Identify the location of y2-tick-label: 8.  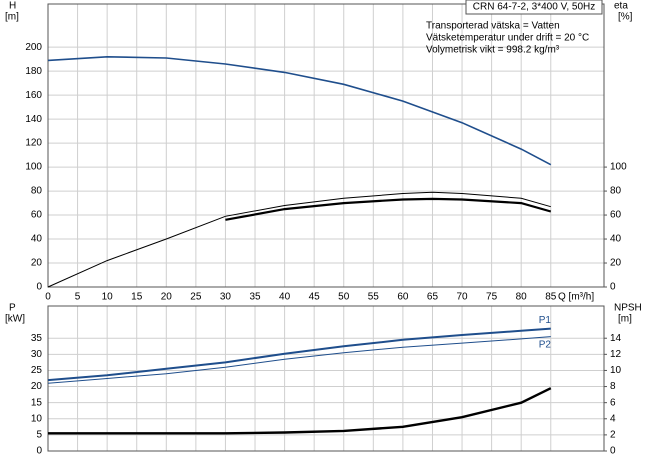
(613, 386).